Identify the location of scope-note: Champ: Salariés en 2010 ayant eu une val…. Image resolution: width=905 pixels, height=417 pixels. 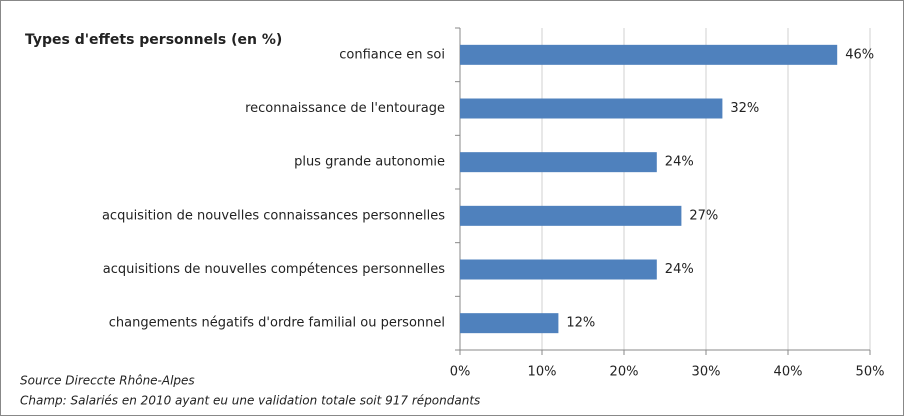
(250, 401).